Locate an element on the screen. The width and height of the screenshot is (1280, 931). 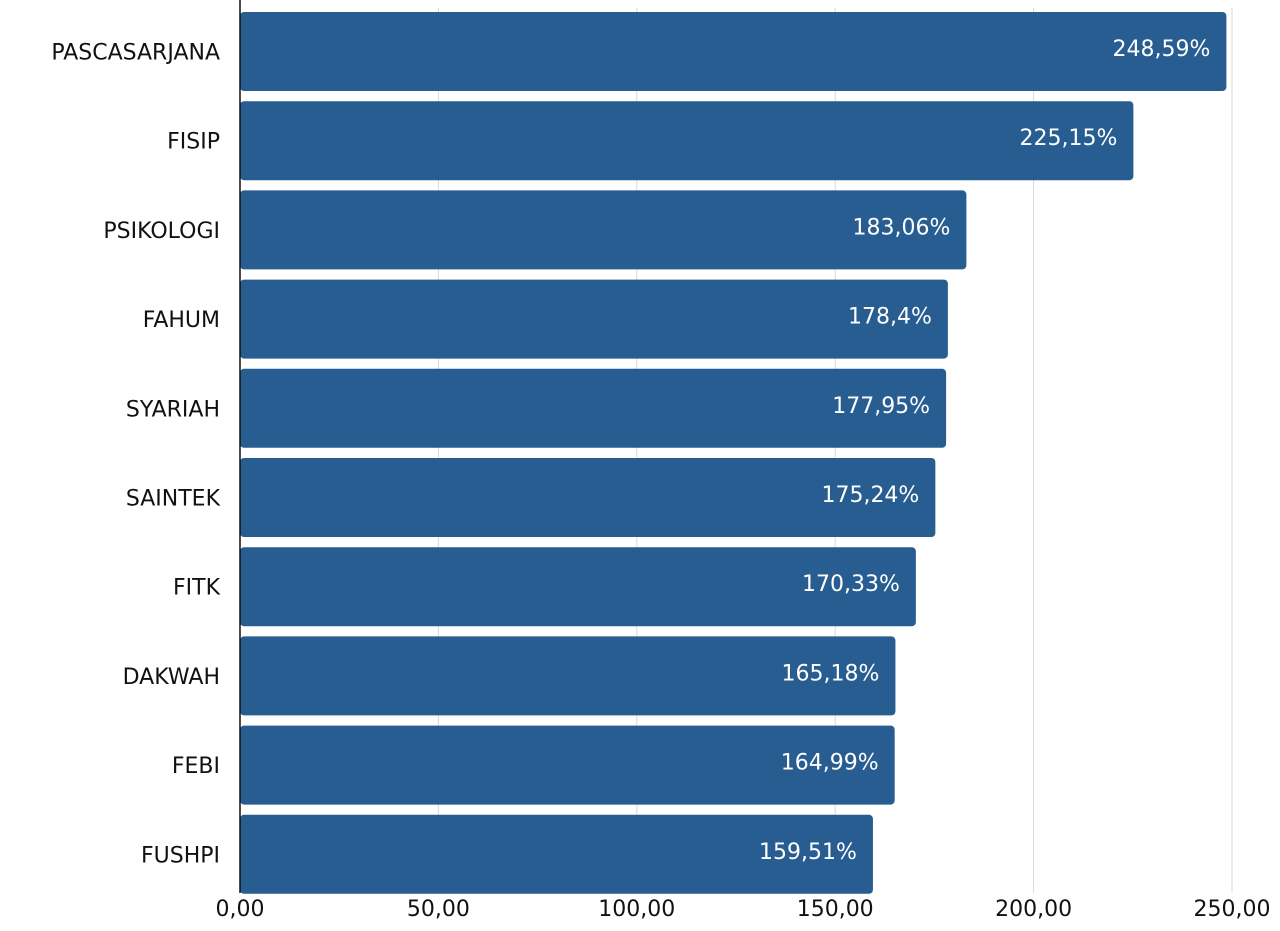
x-tick-label: 0,00 is located at coordinates (240, 909).